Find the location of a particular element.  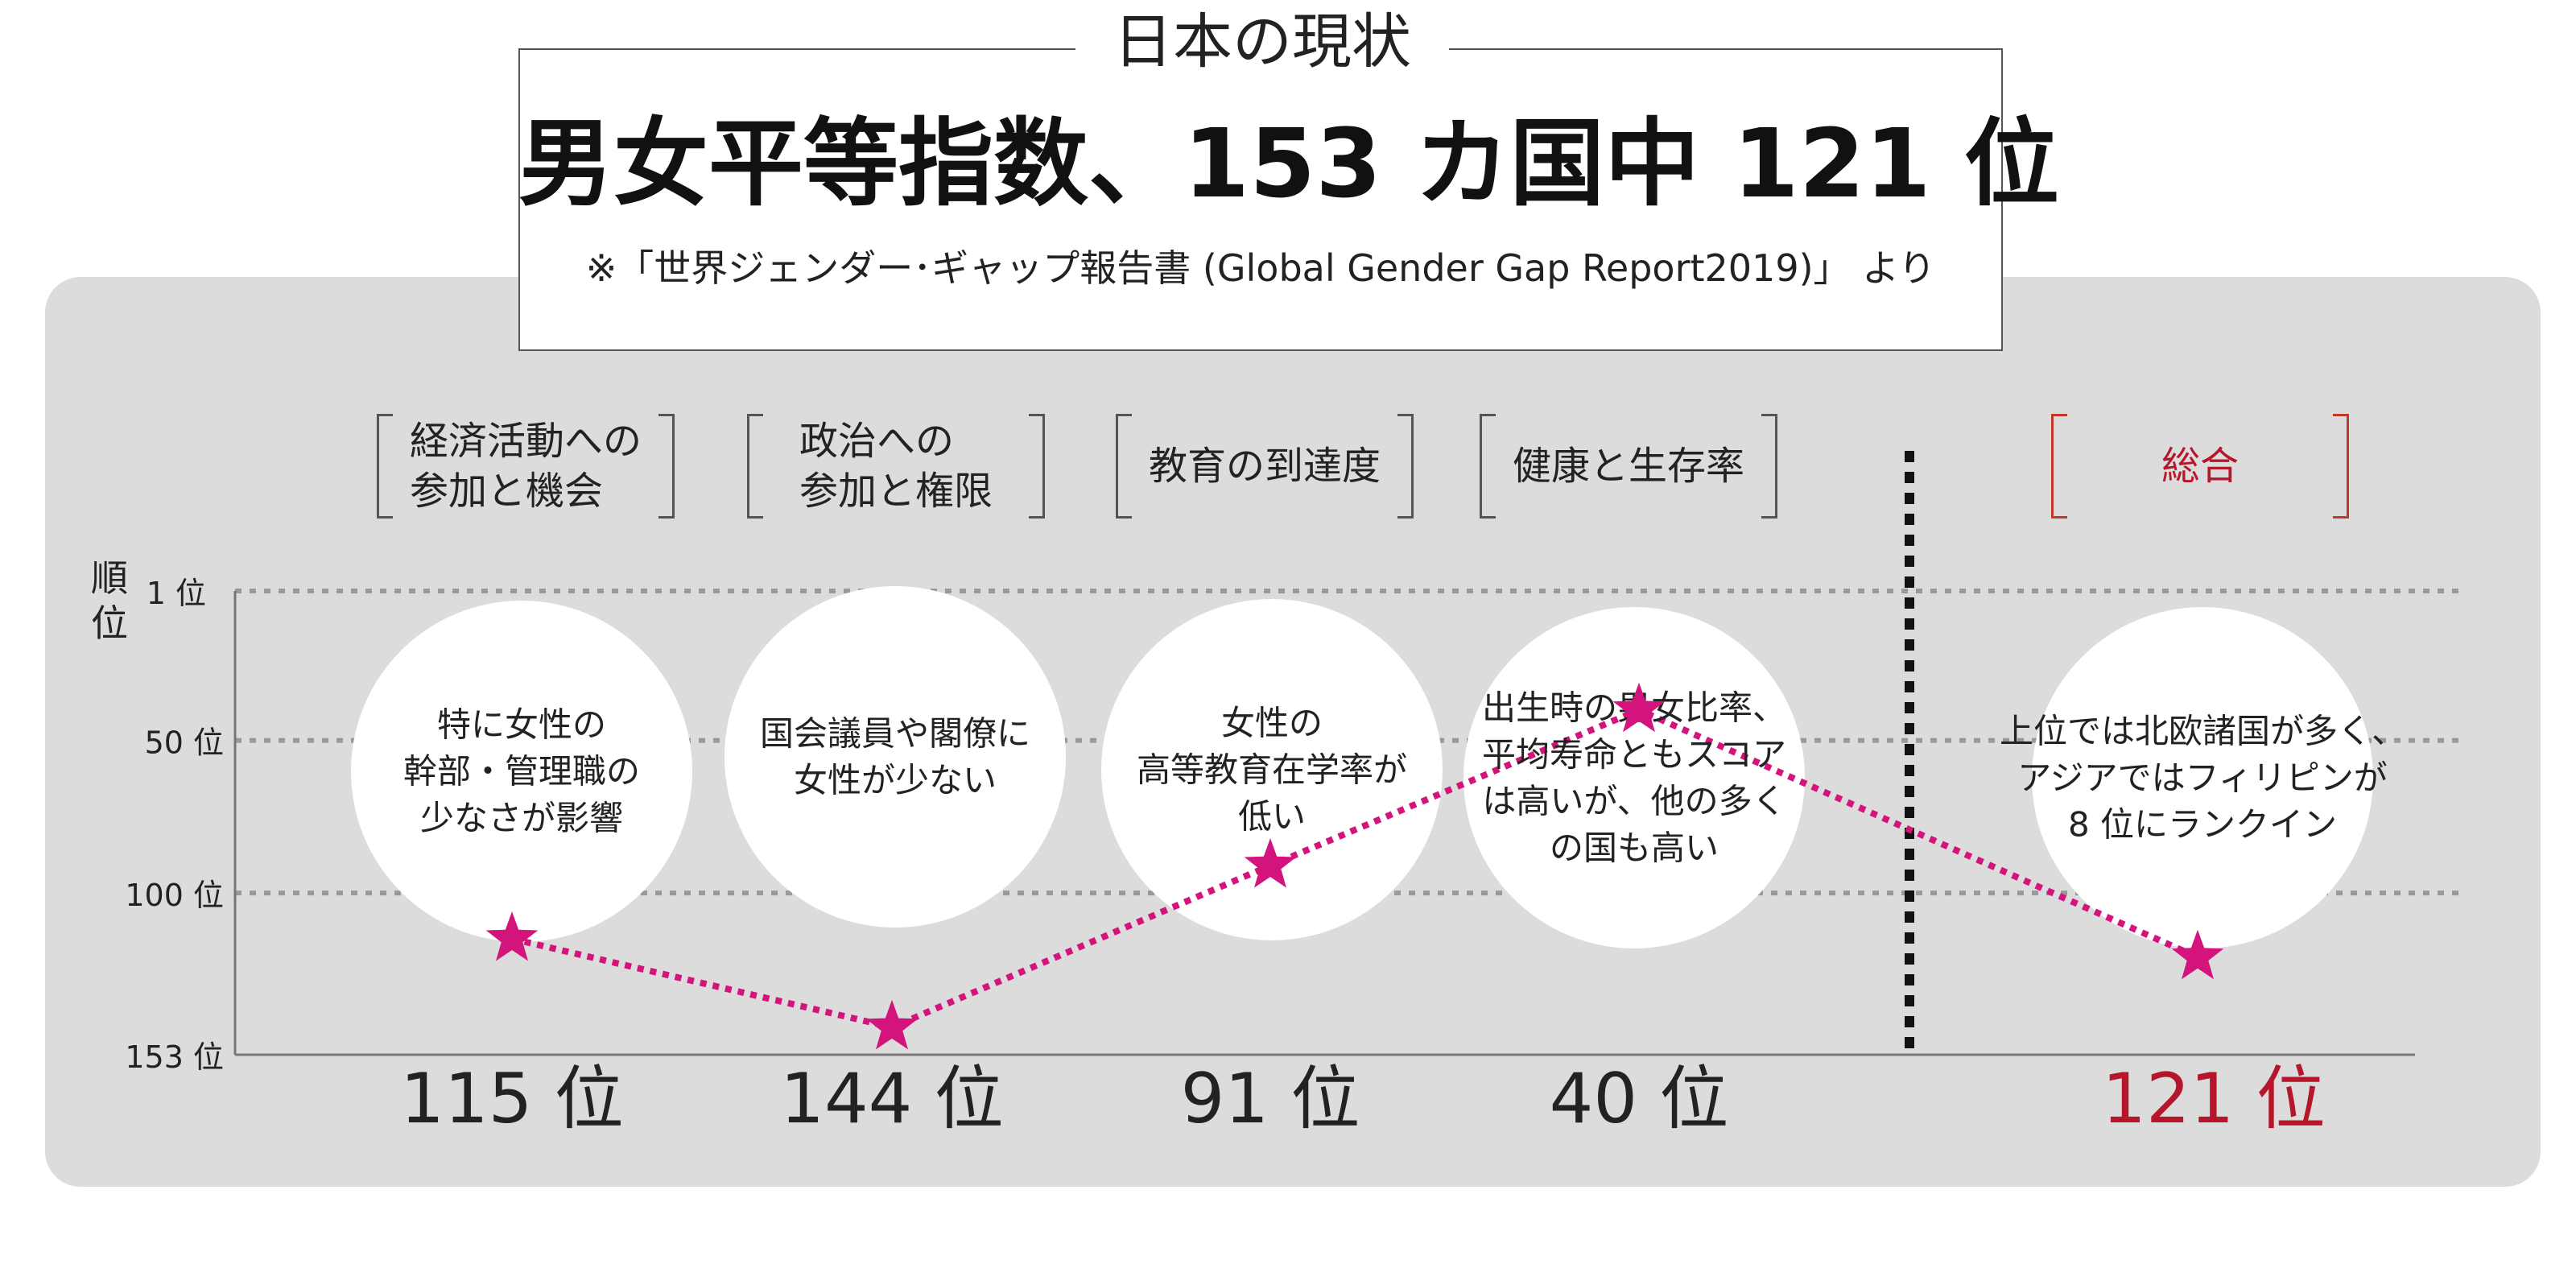

category-label-text: 教育の到達度 is located at coordinates (1264, 466).